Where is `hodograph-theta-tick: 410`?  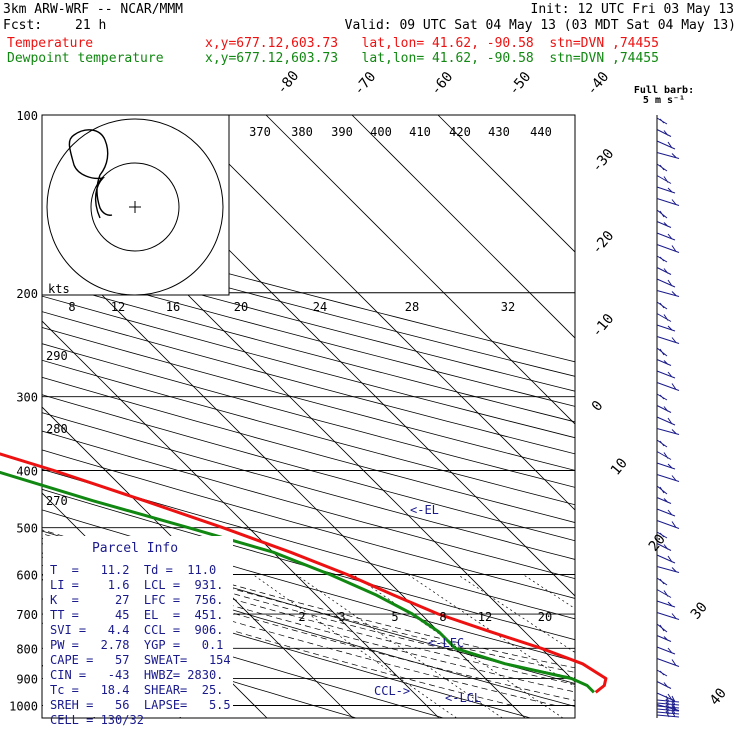 hodograph-theta-tick: 410 is located at coordinates (420, 132).